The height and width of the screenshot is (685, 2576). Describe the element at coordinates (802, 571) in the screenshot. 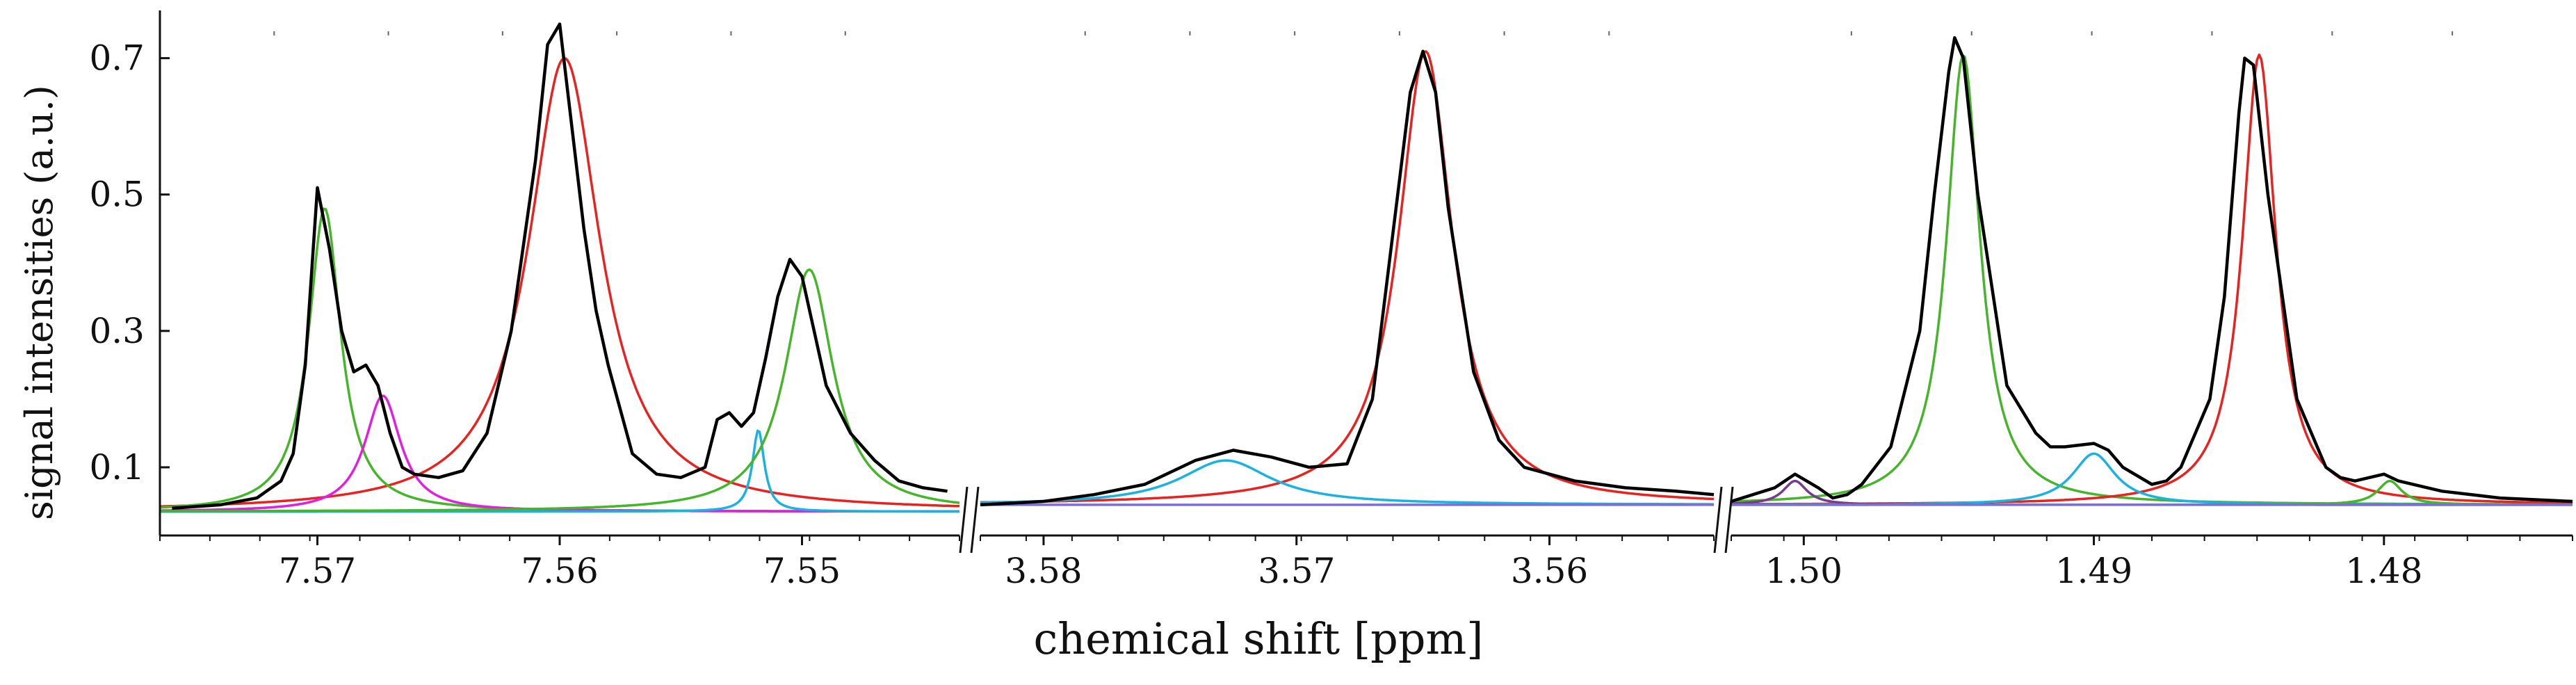

I see `x-tick-label: 7.55` at that location.